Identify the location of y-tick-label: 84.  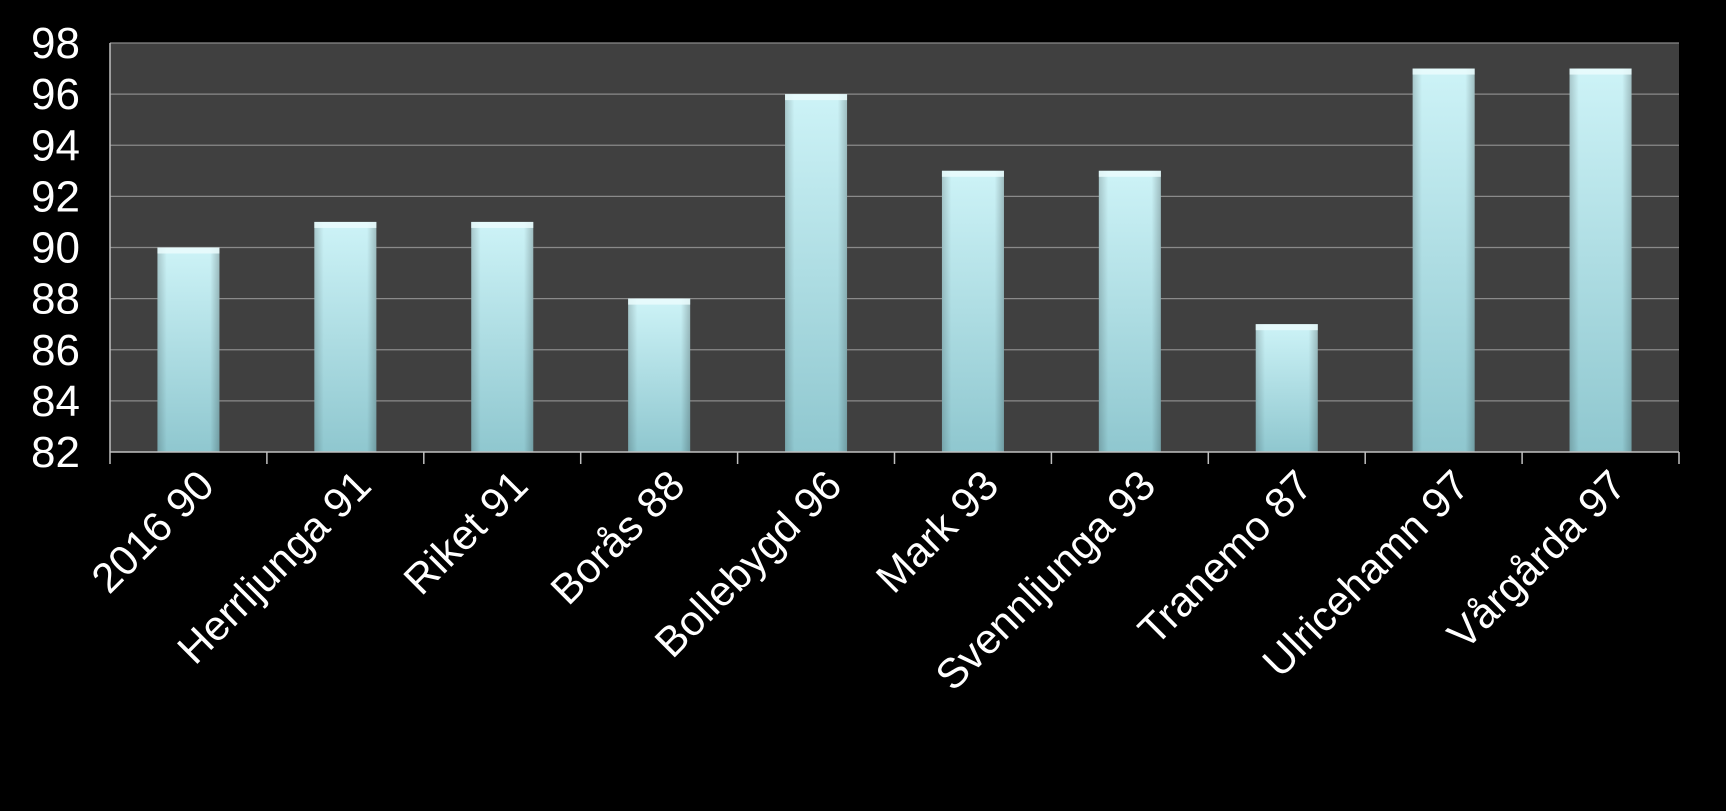
(55, 401).